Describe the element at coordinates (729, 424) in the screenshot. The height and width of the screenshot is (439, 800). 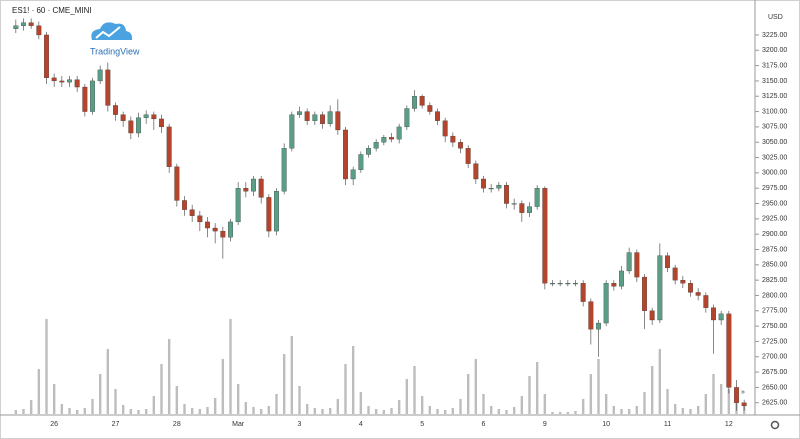
I see `x-tick-label: 12` at that location.